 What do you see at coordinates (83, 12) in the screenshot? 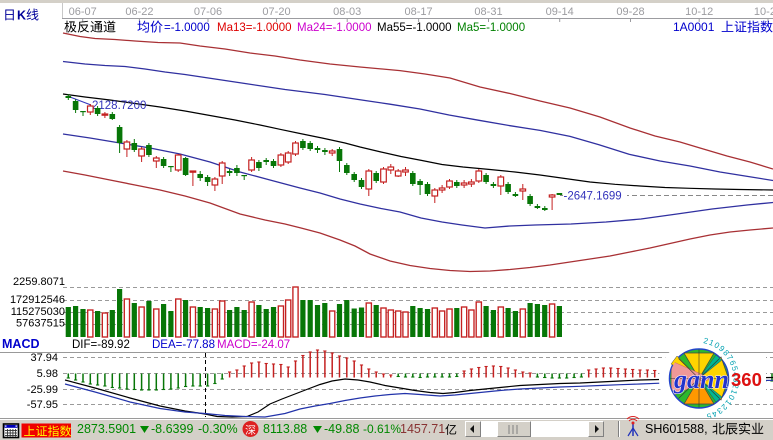
I see `svg-text: 06-07` at bounding box center [83, 12].